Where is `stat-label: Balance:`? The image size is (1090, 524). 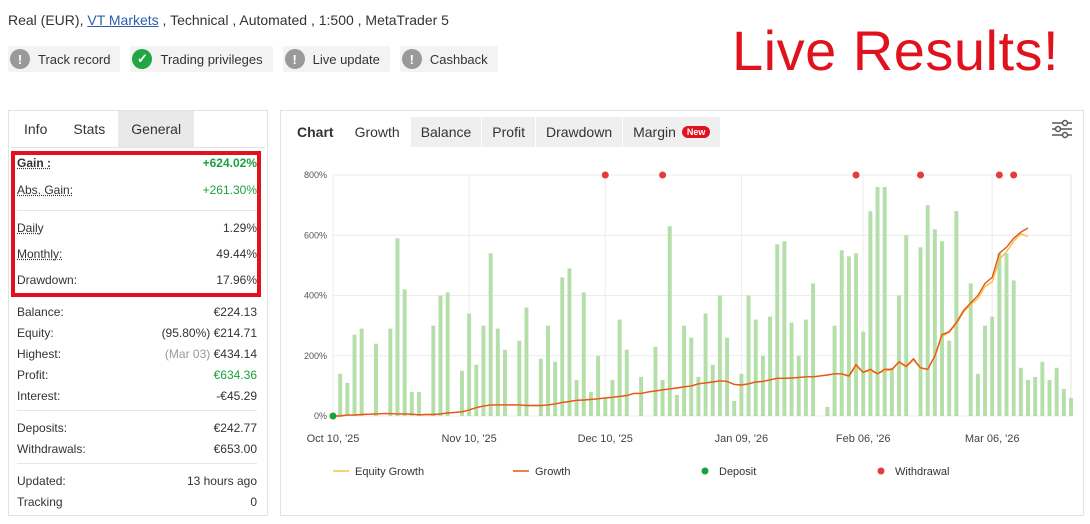 stat-label: Balance: is located at coordinates (40, 312).